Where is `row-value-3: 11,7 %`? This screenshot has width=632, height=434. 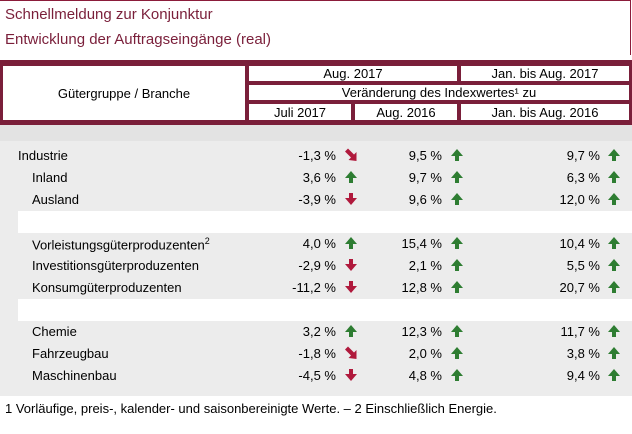 row-value-3: 11,7 % is located at coordinates (580, 331).